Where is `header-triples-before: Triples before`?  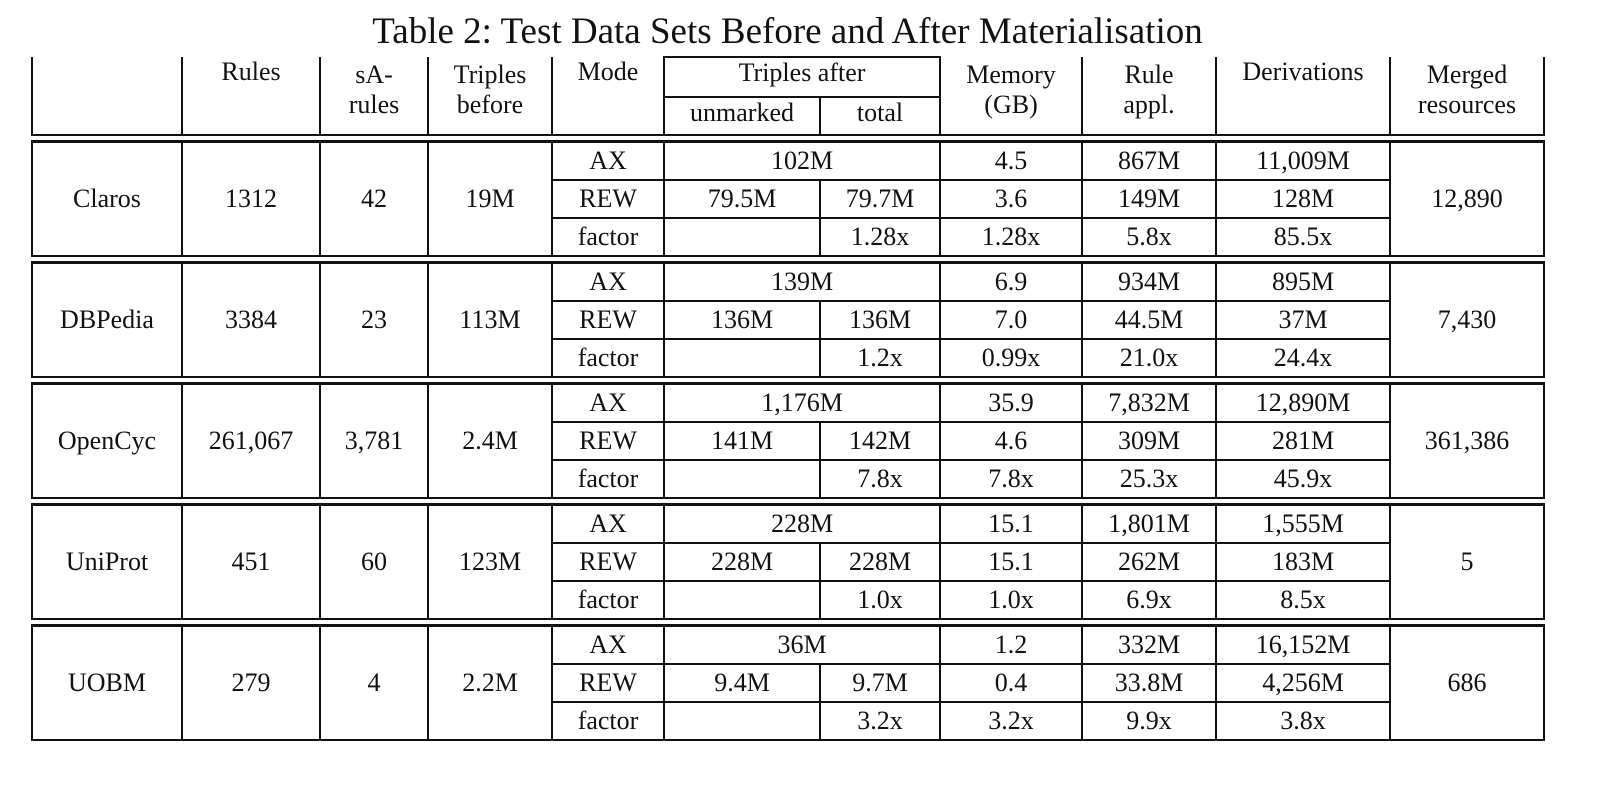
header-triples-before: Triples before is located at coordinates (490, 96).